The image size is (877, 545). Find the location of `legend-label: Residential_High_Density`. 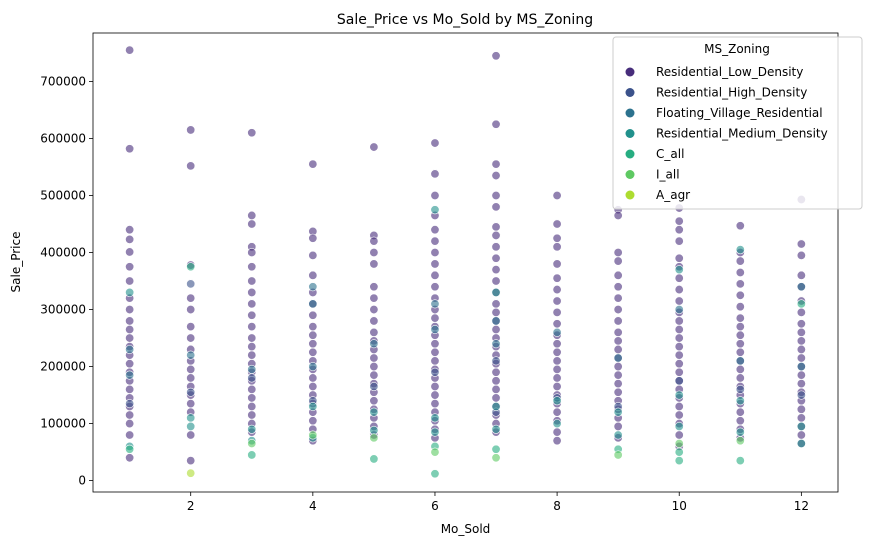

legend-label: Residential_High_Density is located at coordinates (731, 93).